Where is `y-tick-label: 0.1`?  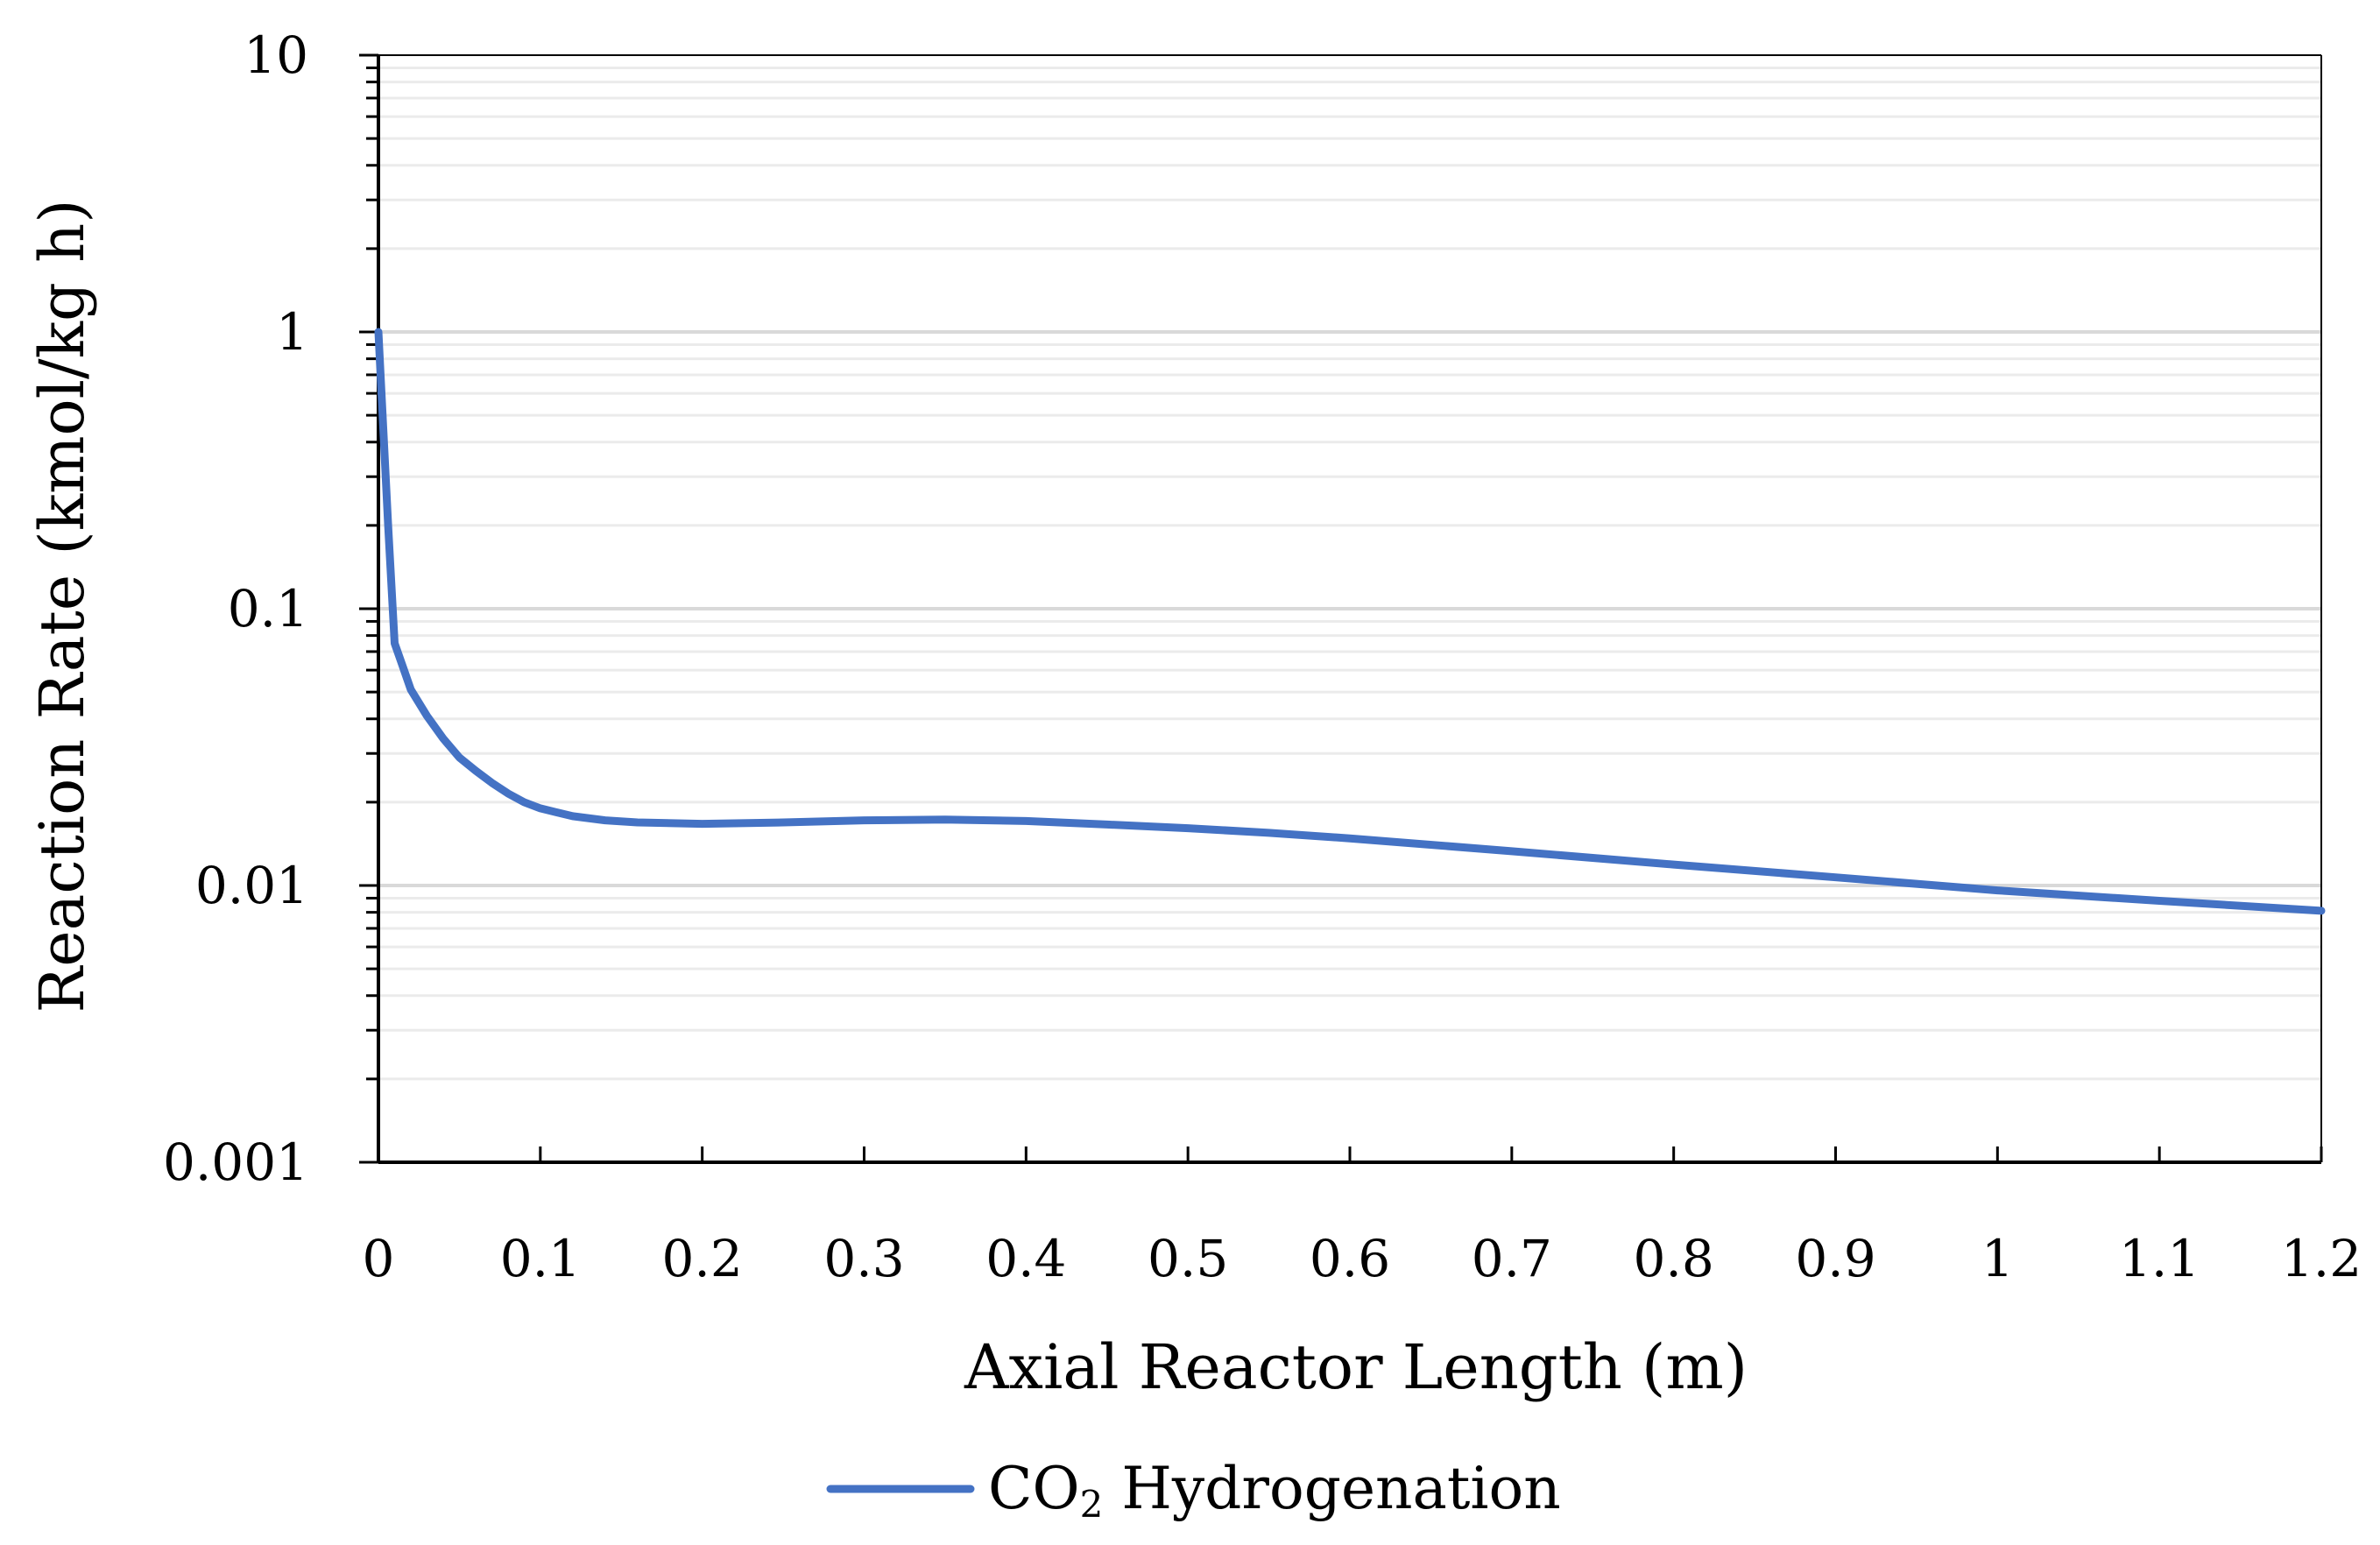 y-tick-label: 0.1 is located at coordinates (268, 608).